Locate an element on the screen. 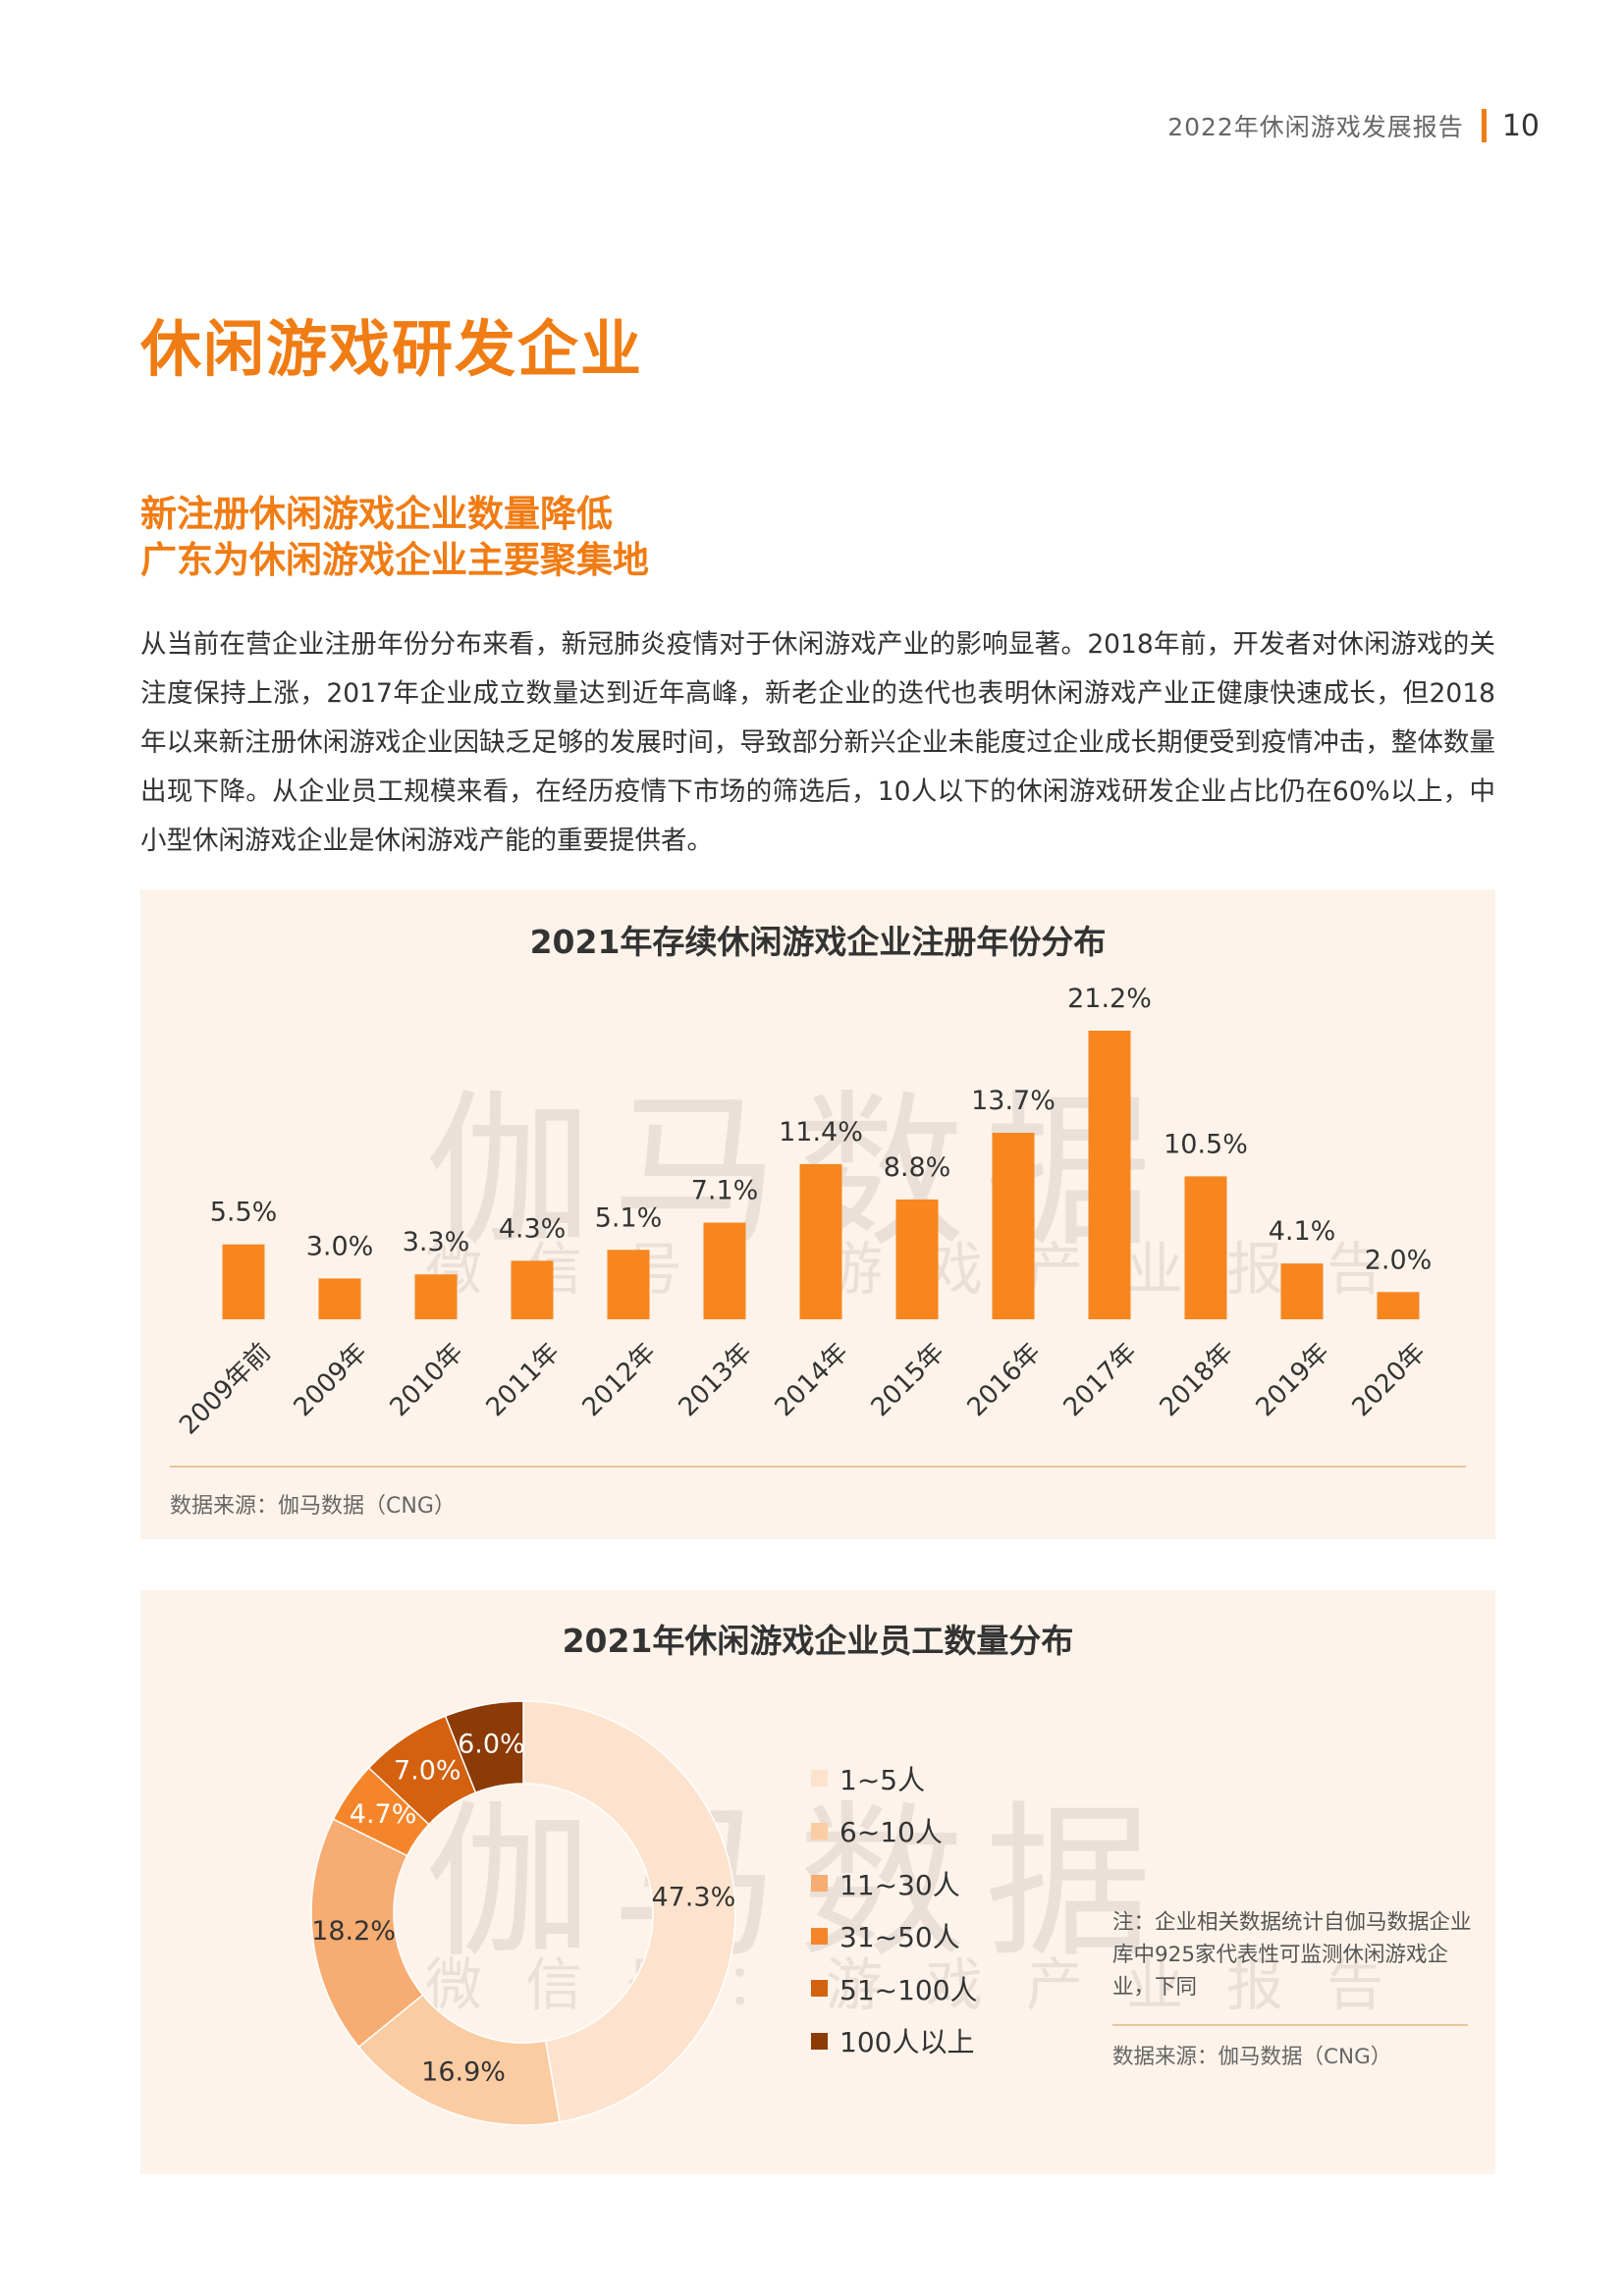 The height and width of the screenshot is (2296, 1624). donut-chart: 47.3% 16.9% 18.2% 4.7% 7.0%6.0% is located at coordinates (523, 1913).